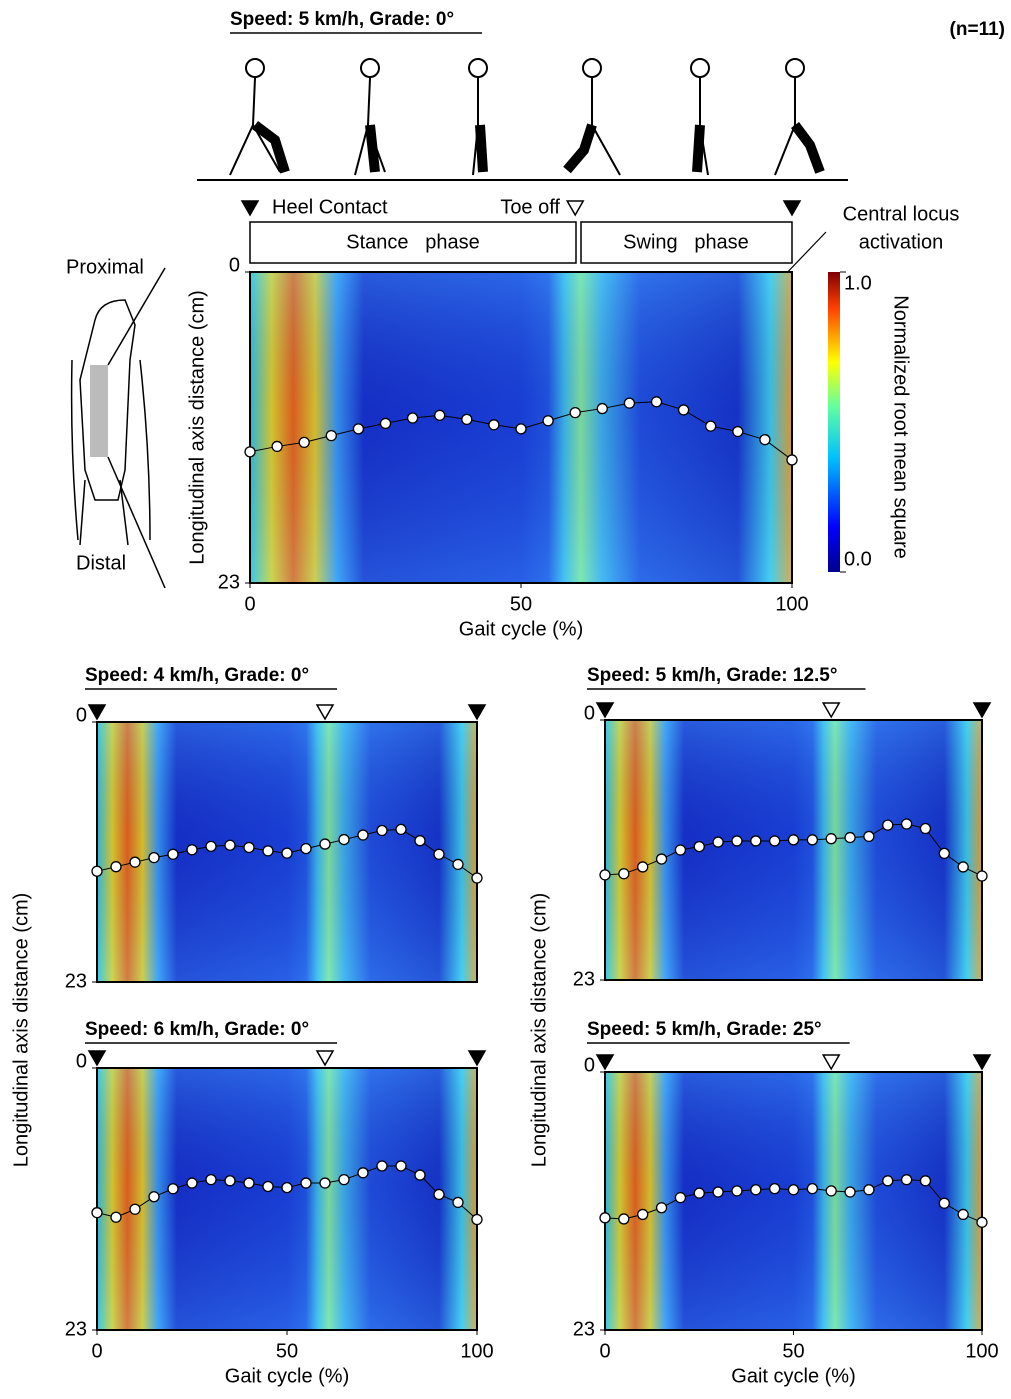 This screenshot has height=1399, width=1011. What do you see at coordinates (858, 283) in the screenshot?
I see `colorbar-tick-label: 1.0` at bounding box center [858, 283].